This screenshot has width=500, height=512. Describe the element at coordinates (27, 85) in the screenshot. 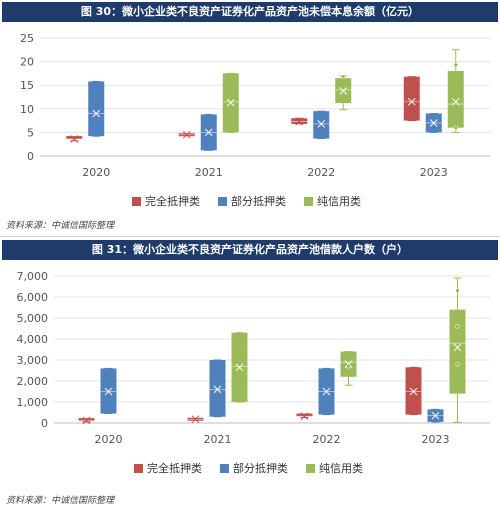

I see `y-tick-label: 15` at that location.